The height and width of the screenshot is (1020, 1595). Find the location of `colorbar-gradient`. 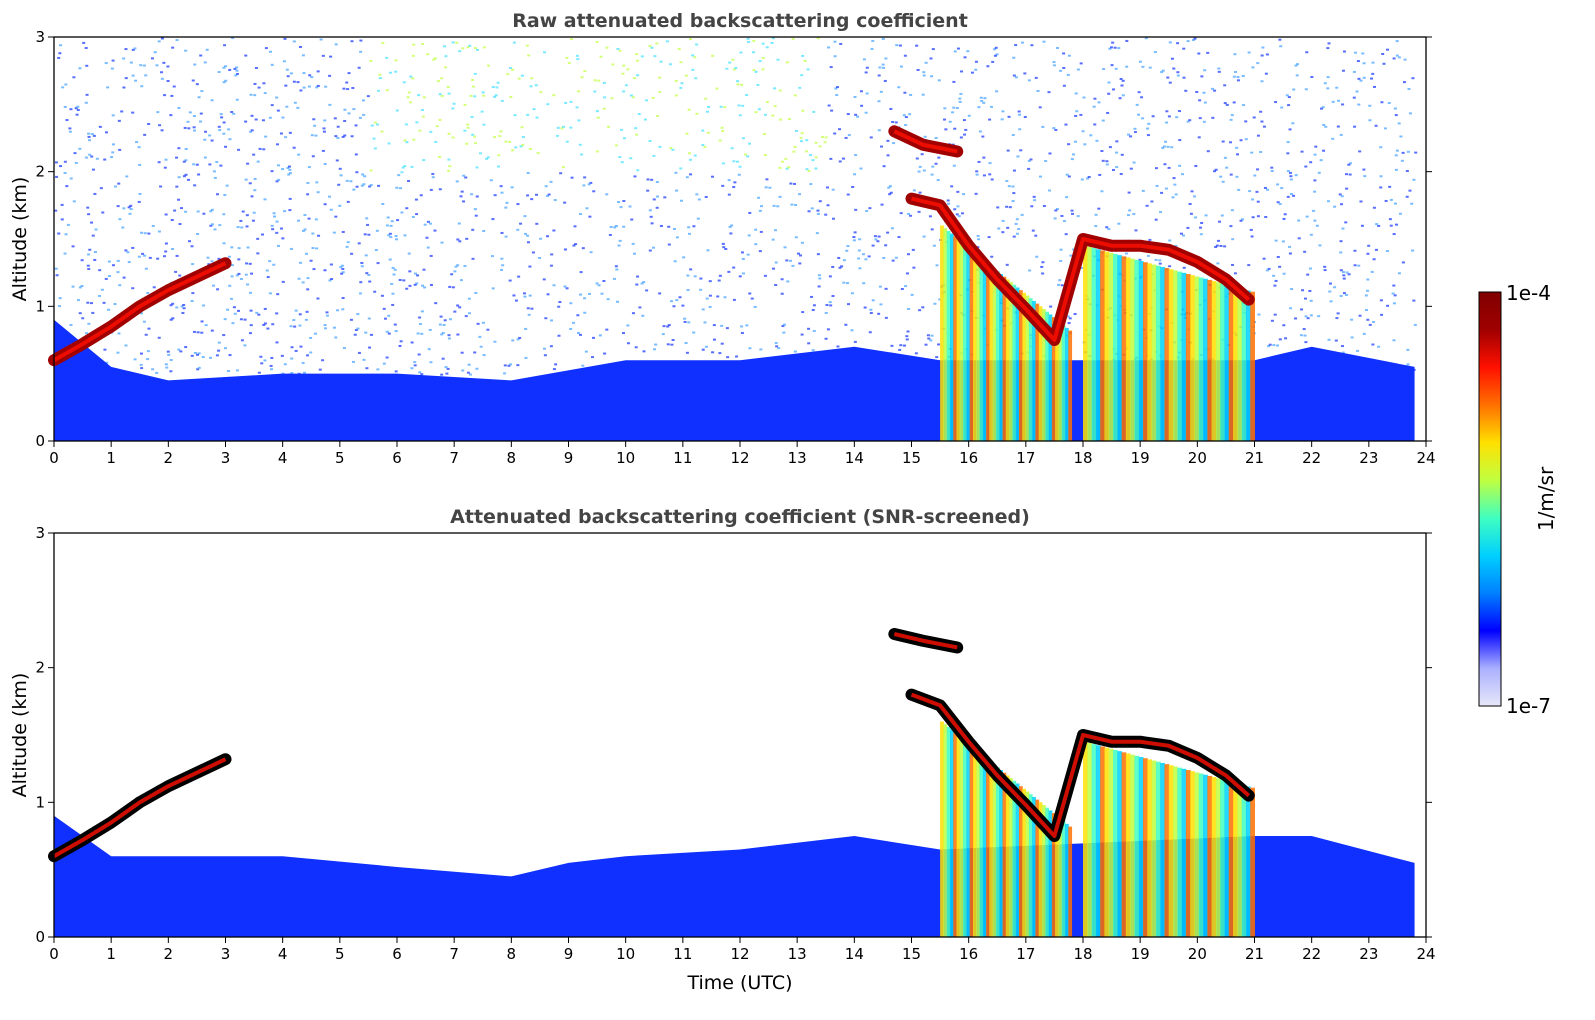

colorbar-gradient is located at coordinates (1490, 499).